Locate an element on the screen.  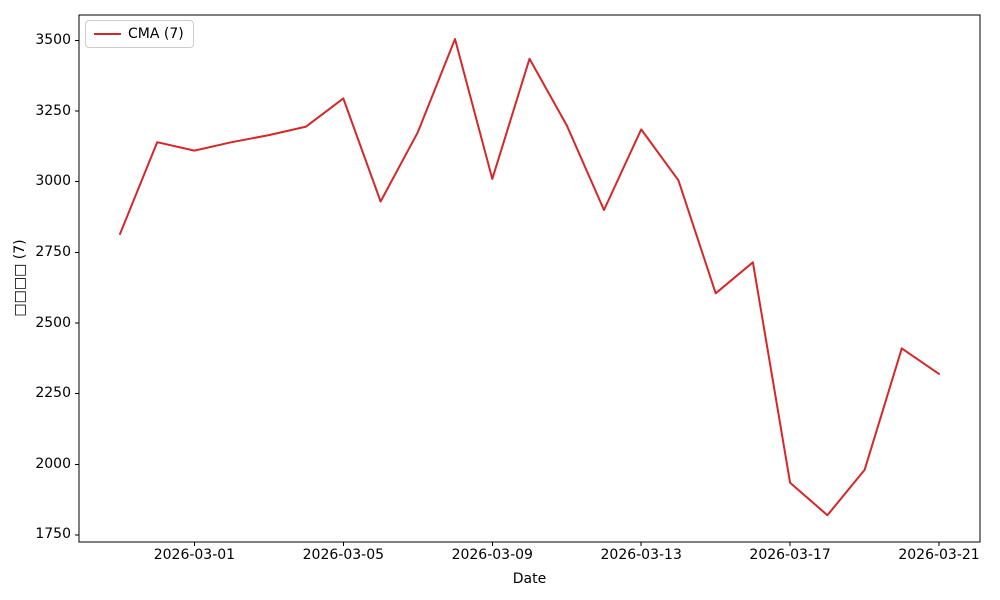
y-tick-label: 3250 is located at coordinates (53, 110).